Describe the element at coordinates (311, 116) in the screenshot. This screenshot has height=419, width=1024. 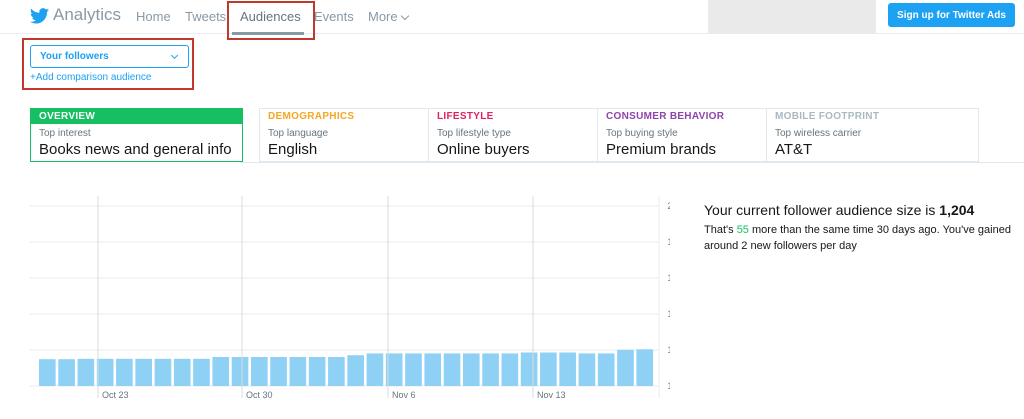
I see `tab-demographics-heading: DEMOGRAPHICS` at that location.